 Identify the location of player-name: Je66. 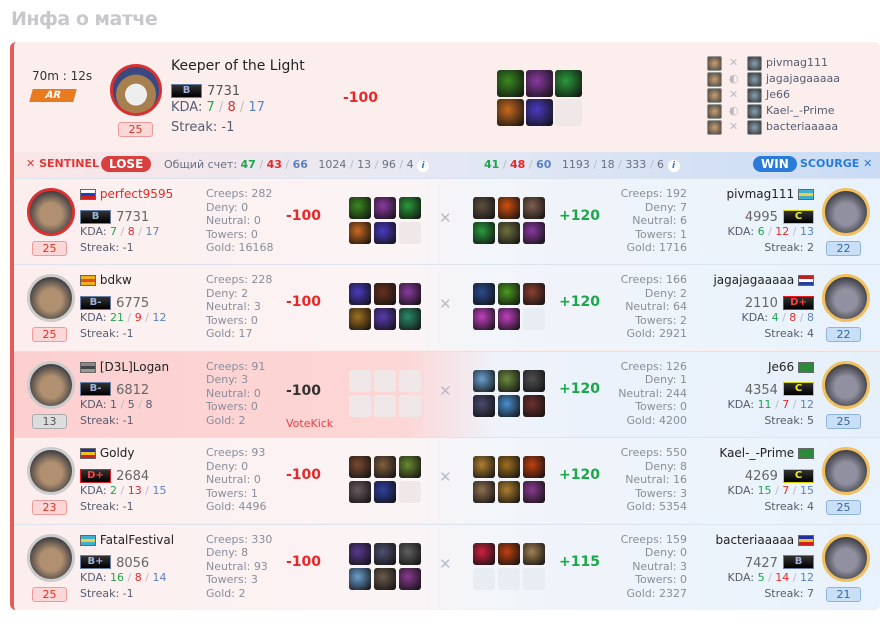
(791, 367).